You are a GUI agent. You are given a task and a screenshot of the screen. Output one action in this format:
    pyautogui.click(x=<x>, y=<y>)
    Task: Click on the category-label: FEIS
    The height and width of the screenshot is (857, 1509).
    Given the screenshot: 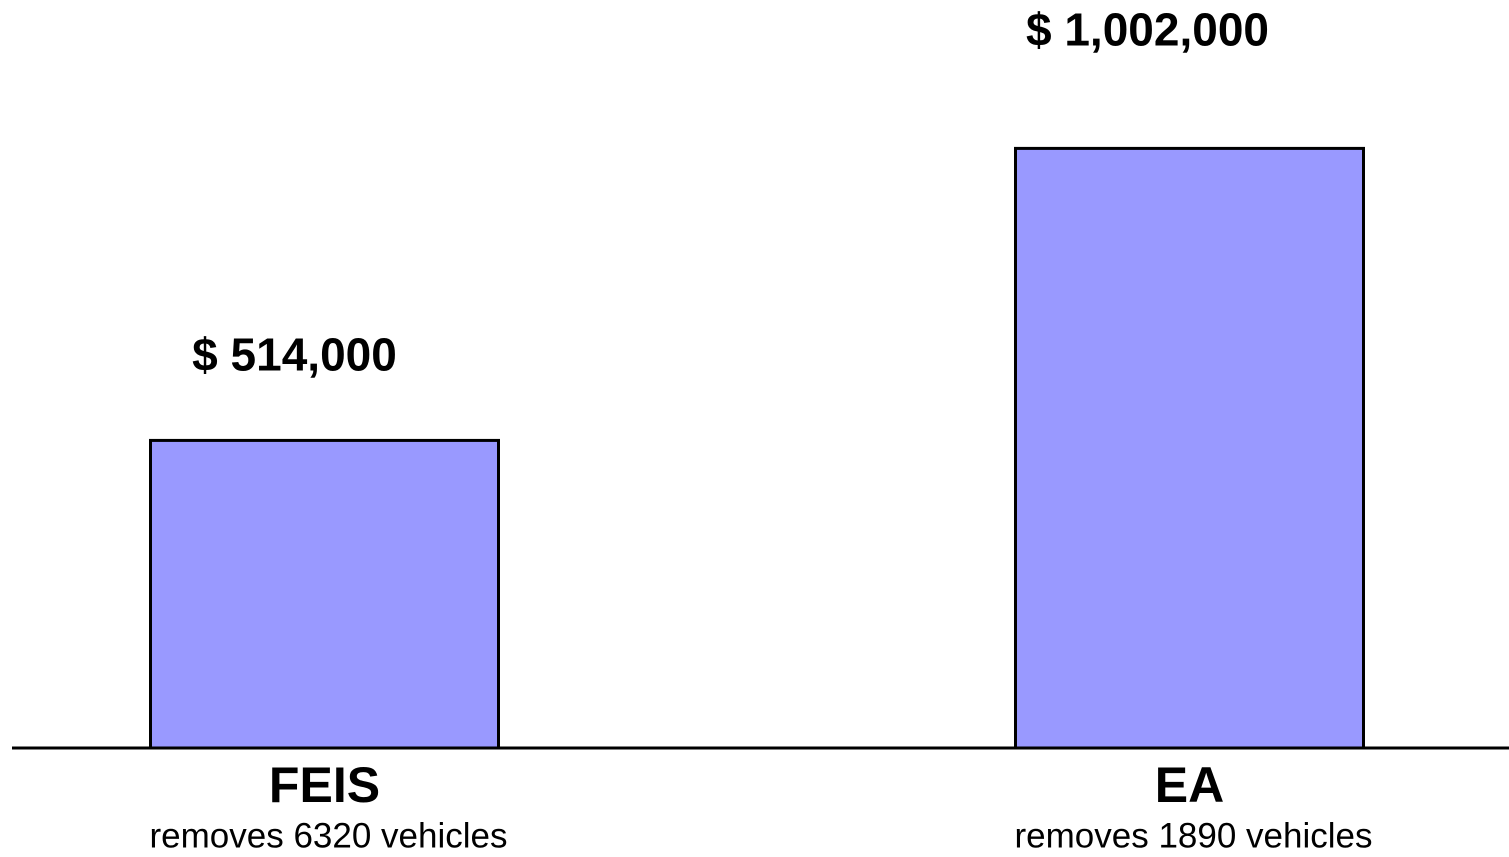 What is the action you would take?
    pyautogui.click(x=324, y=785)
    